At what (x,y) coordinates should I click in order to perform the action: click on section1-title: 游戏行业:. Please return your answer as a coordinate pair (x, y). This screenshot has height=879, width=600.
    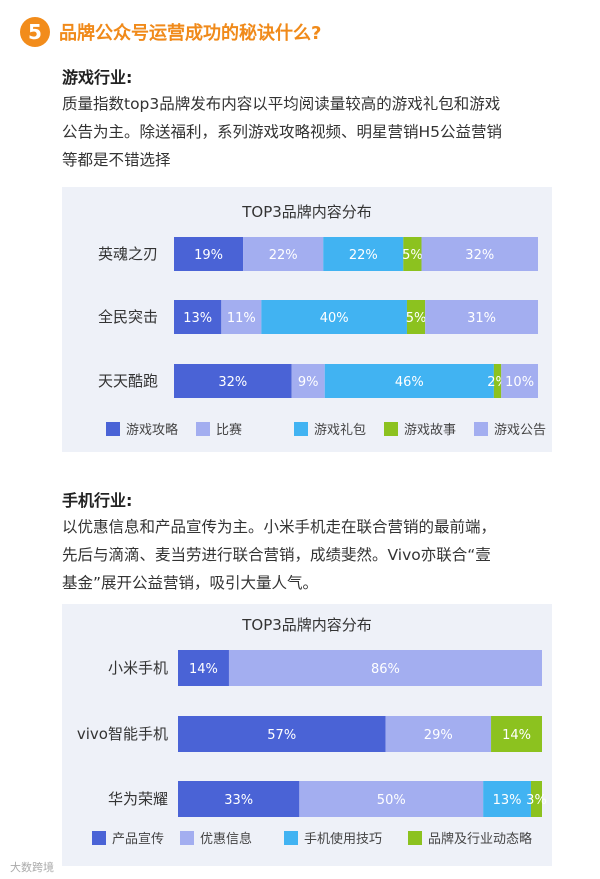
    Looking at the image, I should click on (97, 77).